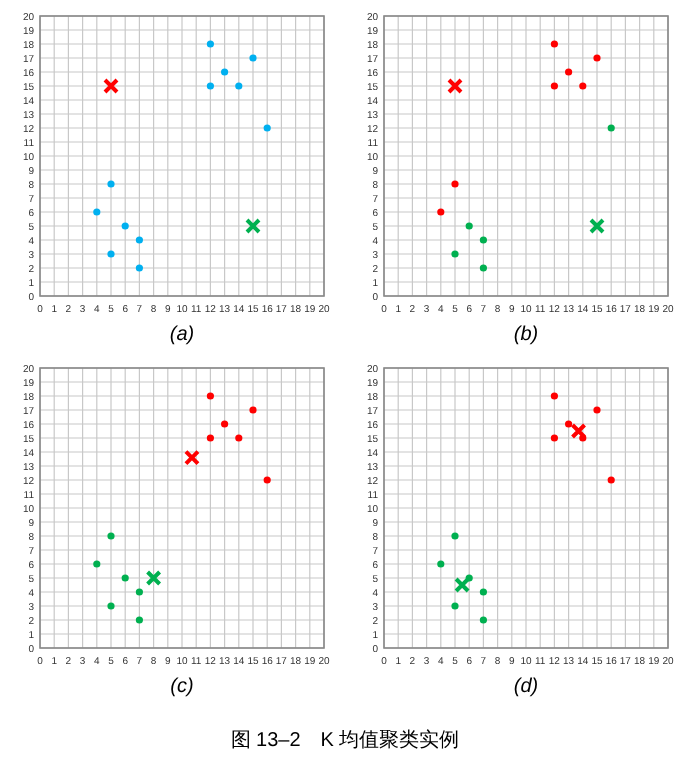 This screenshot has height=762, width=690. What do you see at coordinates (182, 335) in the screenshot?
I see `x-axis-title: (a)` at bounding box center [182, 335].